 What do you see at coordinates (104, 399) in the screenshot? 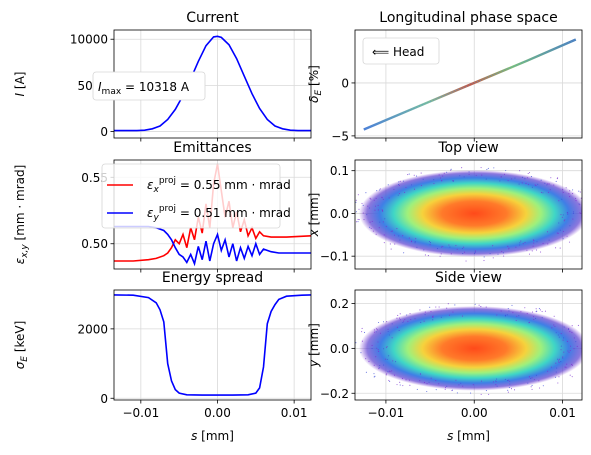
I see `tick-label-y: 0` at bounding box center [104, 399].